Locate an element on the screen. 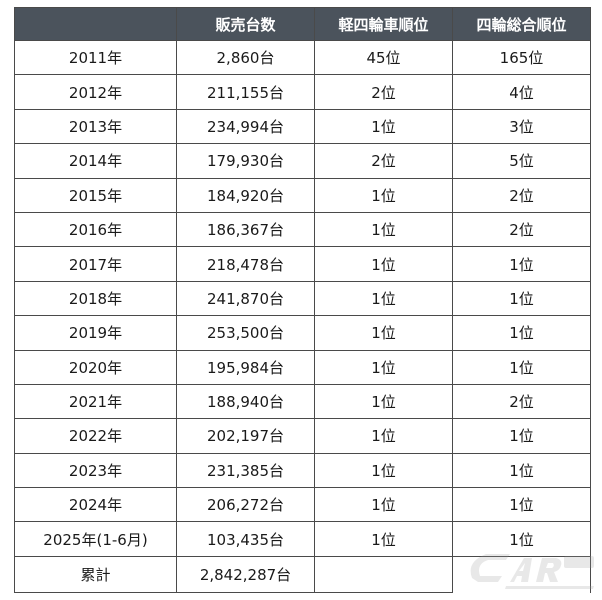  table-row: 2025年(1-6月) 103,435台 1位 1位 is located at coordinates (302, 539).